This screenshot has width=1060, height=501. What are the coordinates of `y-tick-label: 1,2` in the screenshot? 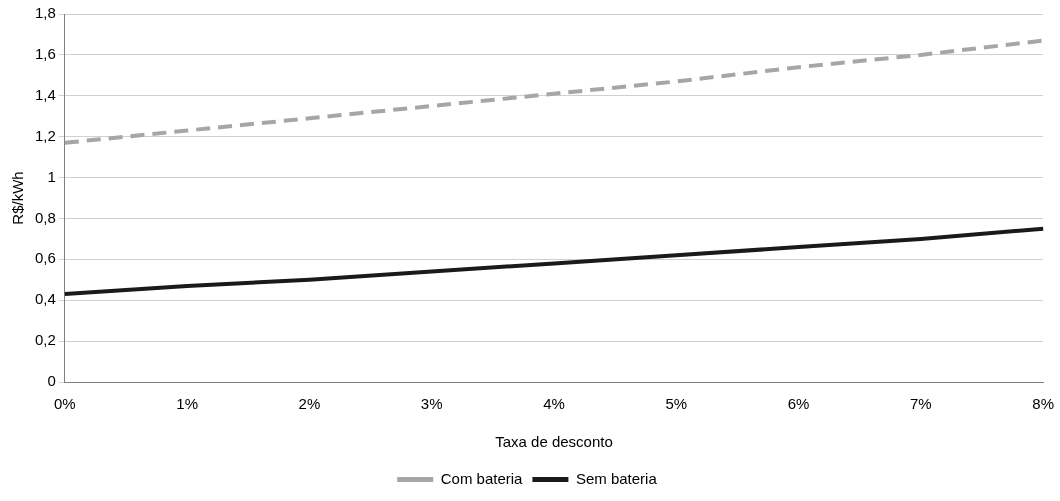 It's located at (45, 135).